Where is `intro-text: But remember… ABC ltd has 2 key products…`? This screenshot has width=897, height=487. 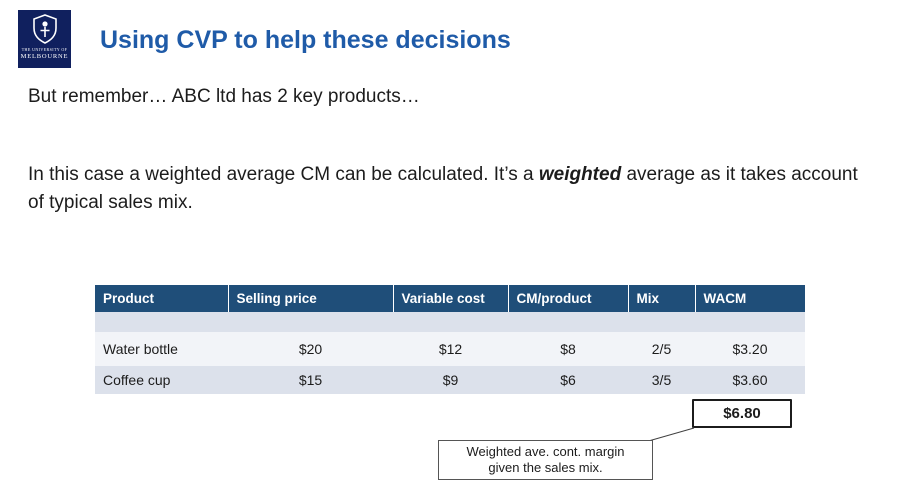
intro-text: But remember… ABC ltd has 2 key products… is located at coordinates (224, 96).